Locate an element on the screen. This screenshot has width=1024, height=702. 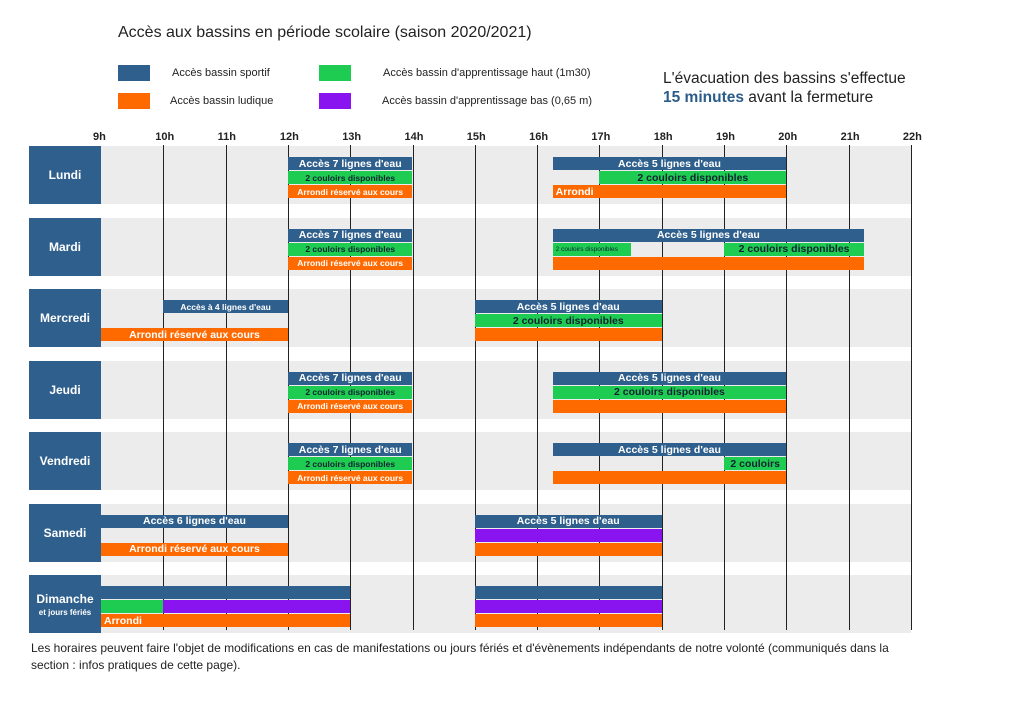
day-label: Mercredi is located at coordinates (65, 318).